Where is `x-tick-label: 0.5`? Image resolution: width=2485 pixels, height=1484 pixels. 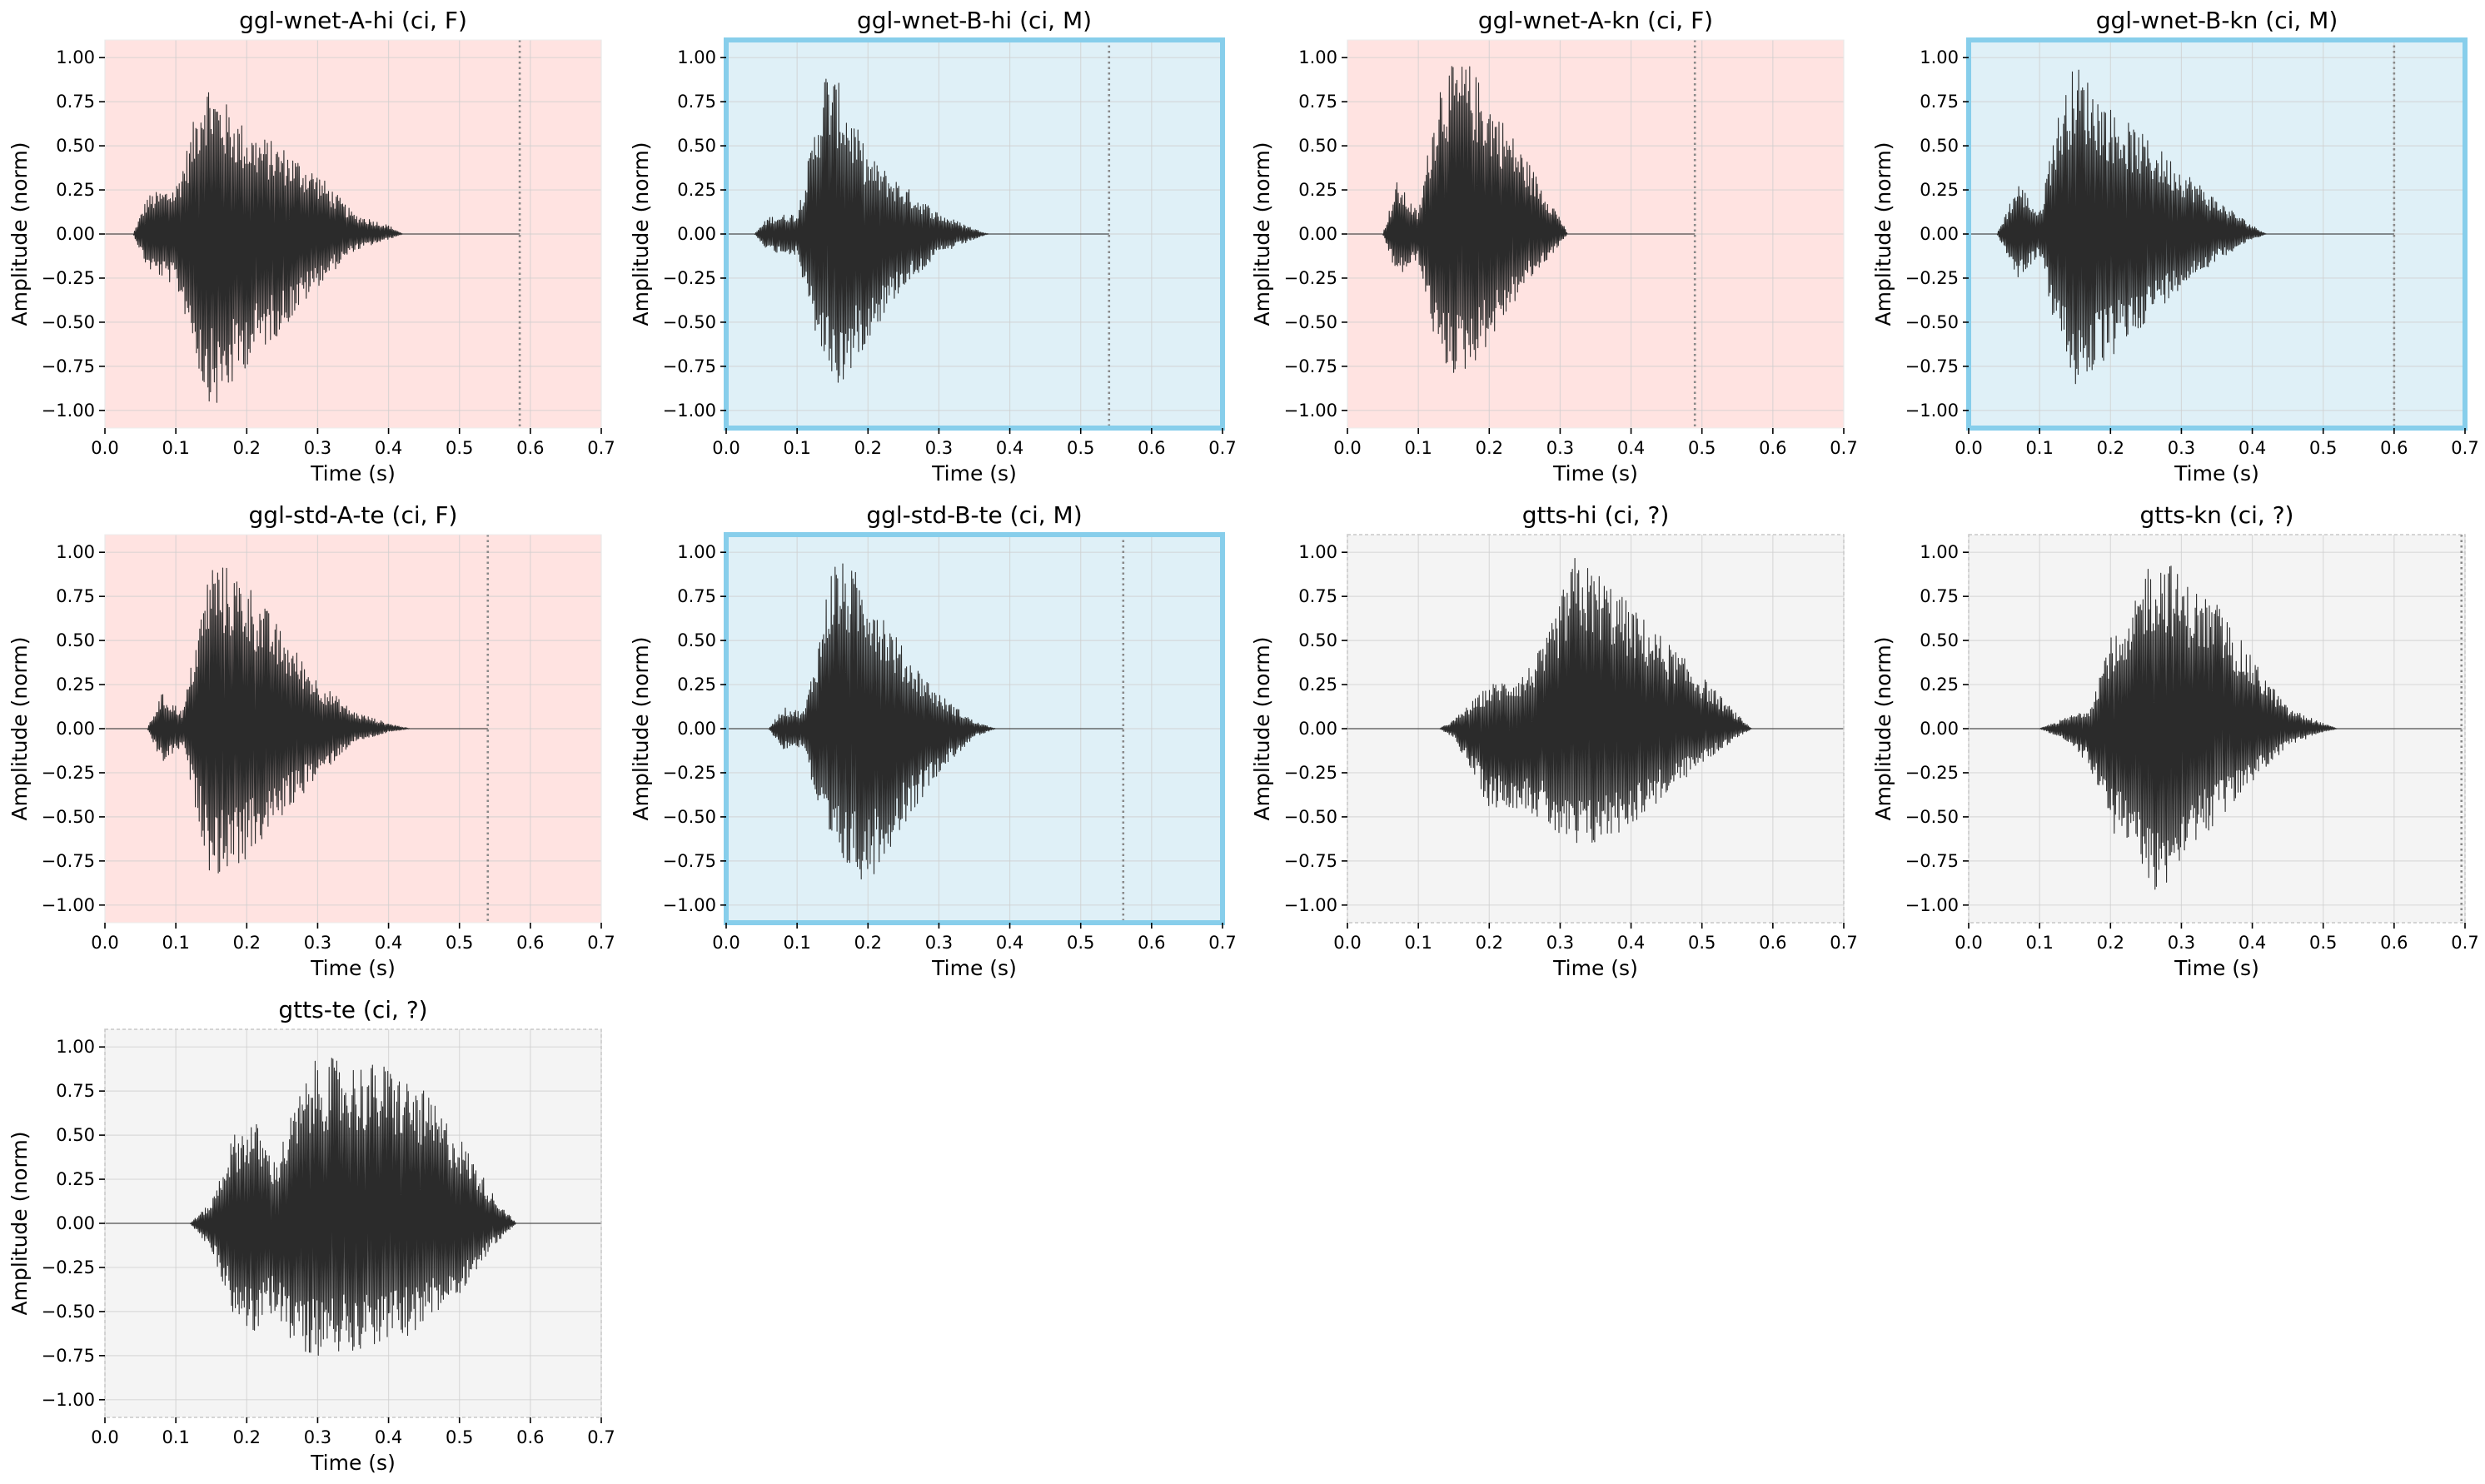
x-tick-label: 0.5 is located at coordinates (2323, 943).